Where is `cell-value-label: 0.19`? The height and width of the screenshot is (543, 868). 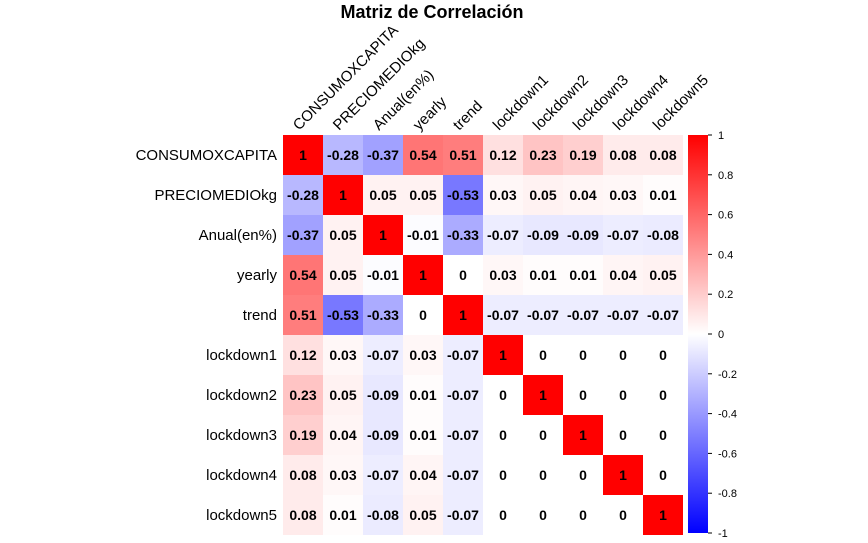 cell-value-label: 0.19 is located at coordinates (582, 155).